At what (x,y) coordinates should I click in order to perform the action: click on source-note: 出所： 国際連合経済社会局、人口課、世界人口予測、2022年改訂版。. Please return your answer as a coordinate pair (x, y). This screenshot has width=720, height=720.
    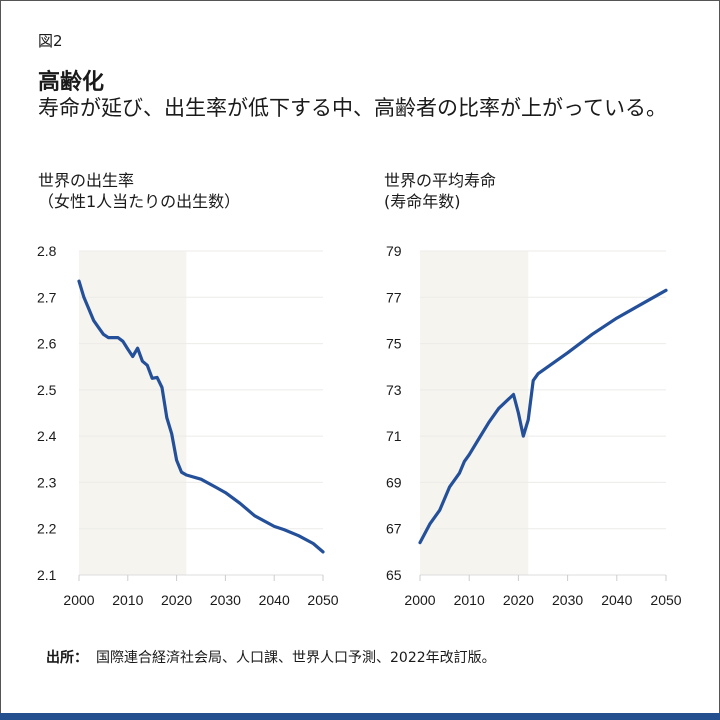
    Looking at the image, I should click on (271, 657).